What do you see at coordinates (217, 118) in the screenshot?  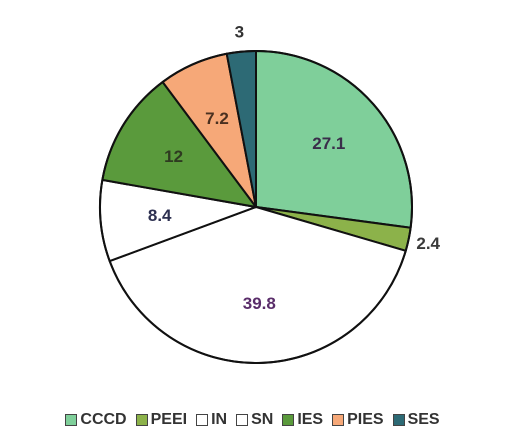 I see `slice-label-pies: 7.2` at bounding box center [217, 118].